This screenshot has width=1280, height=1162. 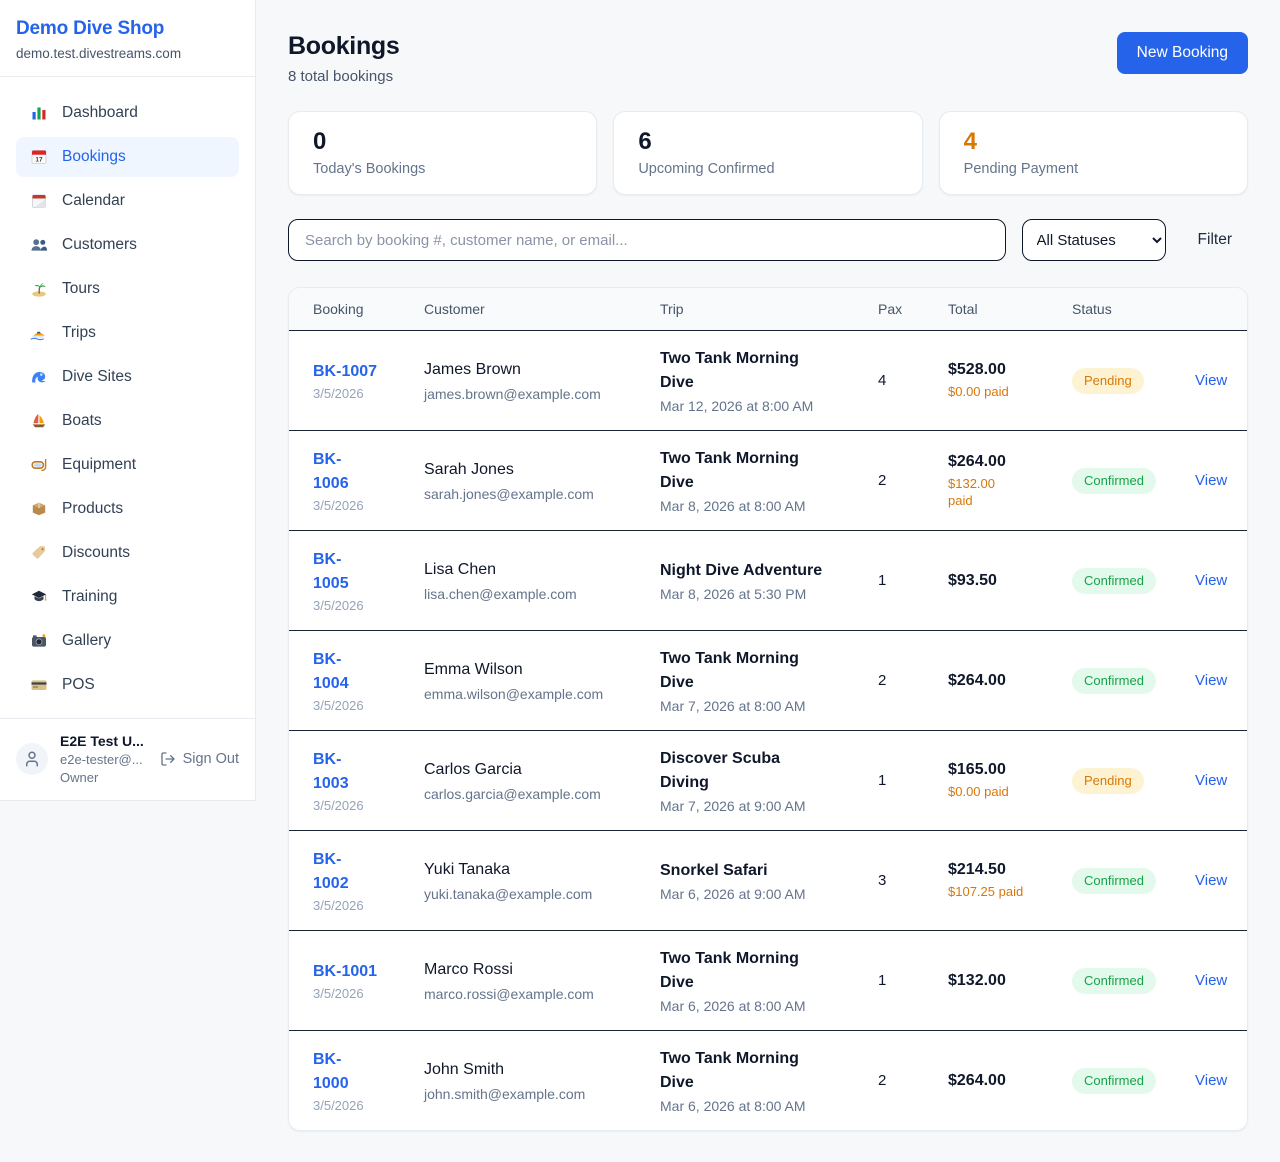 I want to click on sidebar-item-training: Training, so click(x=127, y=597).